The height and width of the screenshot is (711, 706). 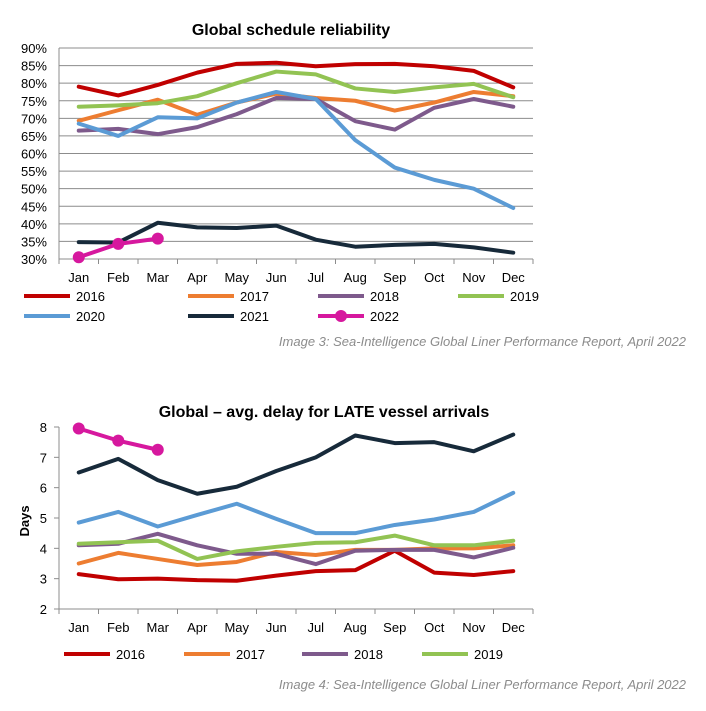 I want to click on chart1-legend: 2016 2017 2018 2019 2020 2021 2022, so click(x=281, y=306).